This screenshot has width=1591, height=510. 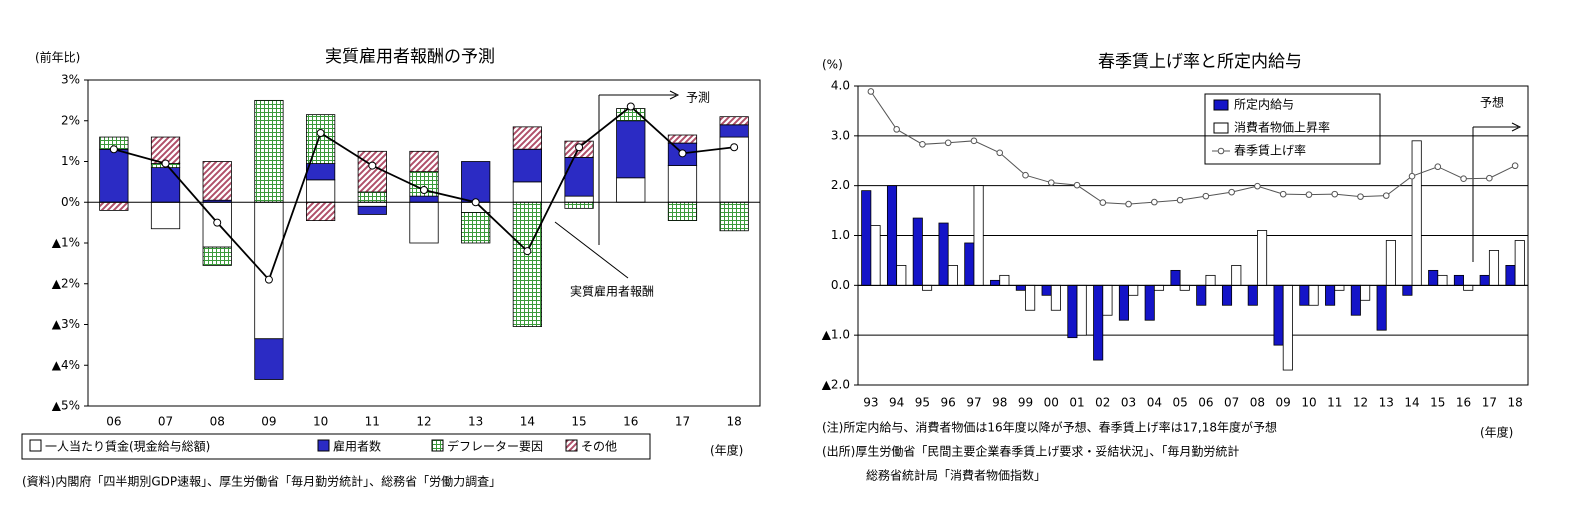 What do you see at coordinates (1193, 148) in the screenshot?
I see `line` at bounding box center [1193, 148].